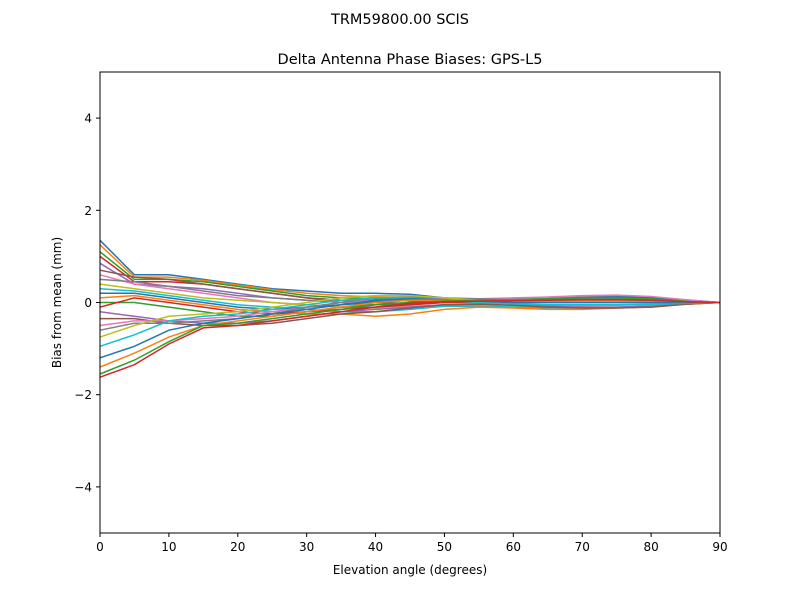  What do you see at coordinates (306, 547) in the screenshot?
I see `x-tick-label: 30` at bounding box center [306, 547].